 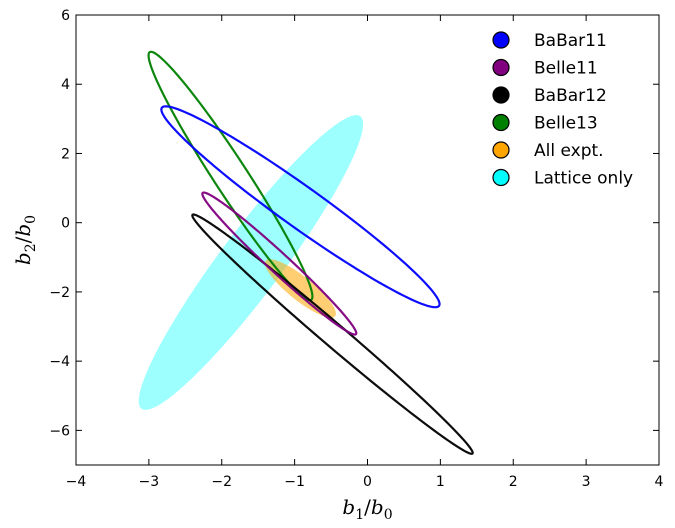 I want to click on legend-label: Belle13, so click(x=566, y=124).